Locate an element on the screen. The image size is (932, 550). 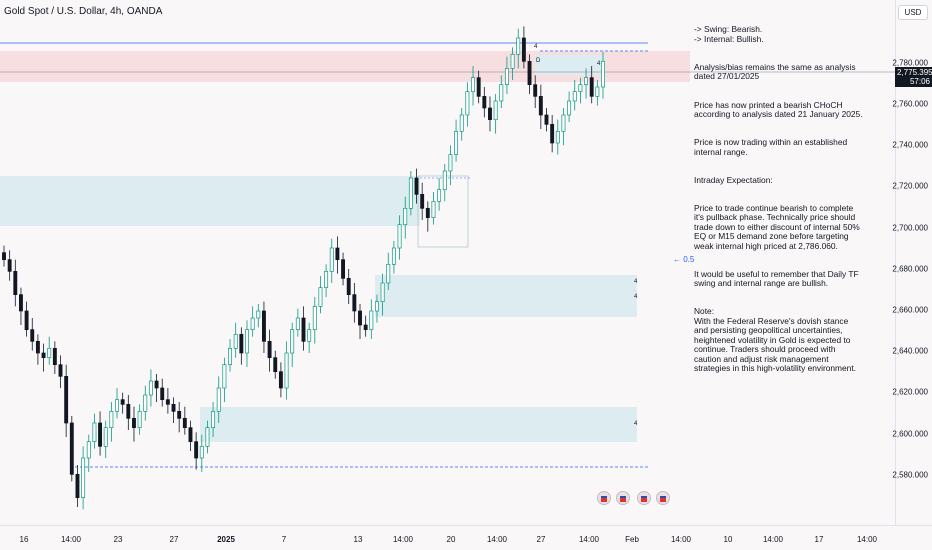
time-tick: 2025 is located at coordinates (226, 539).